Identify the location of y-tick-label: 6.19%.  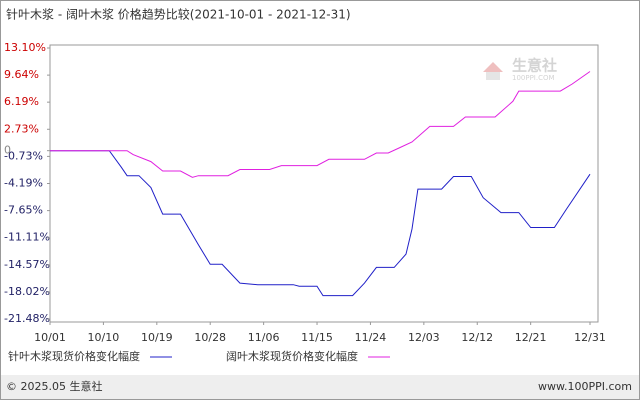
(21, 101).